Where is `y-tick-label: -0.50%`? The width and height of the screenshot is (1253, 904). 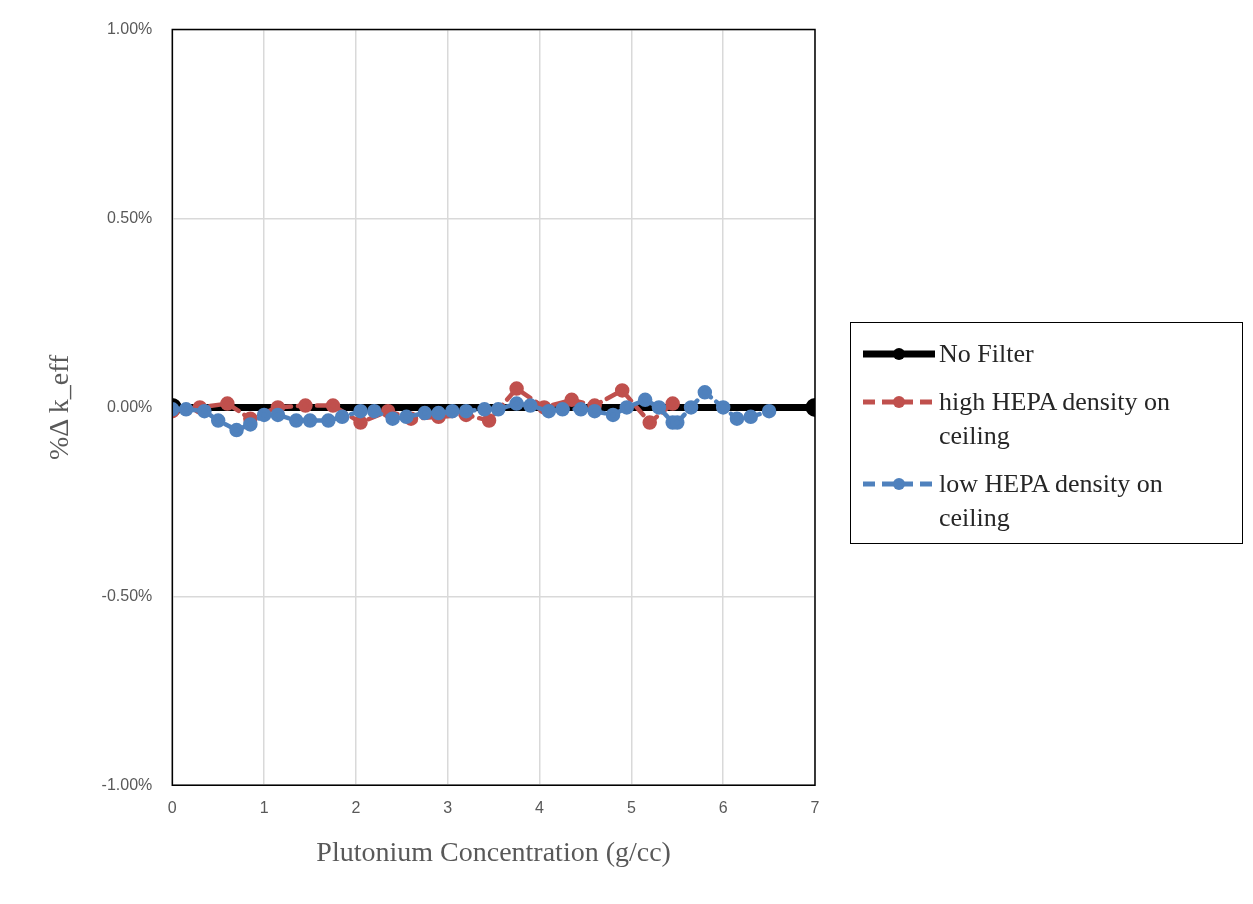
y-tick-label: -0.50% is located at coordinates (127, 595).